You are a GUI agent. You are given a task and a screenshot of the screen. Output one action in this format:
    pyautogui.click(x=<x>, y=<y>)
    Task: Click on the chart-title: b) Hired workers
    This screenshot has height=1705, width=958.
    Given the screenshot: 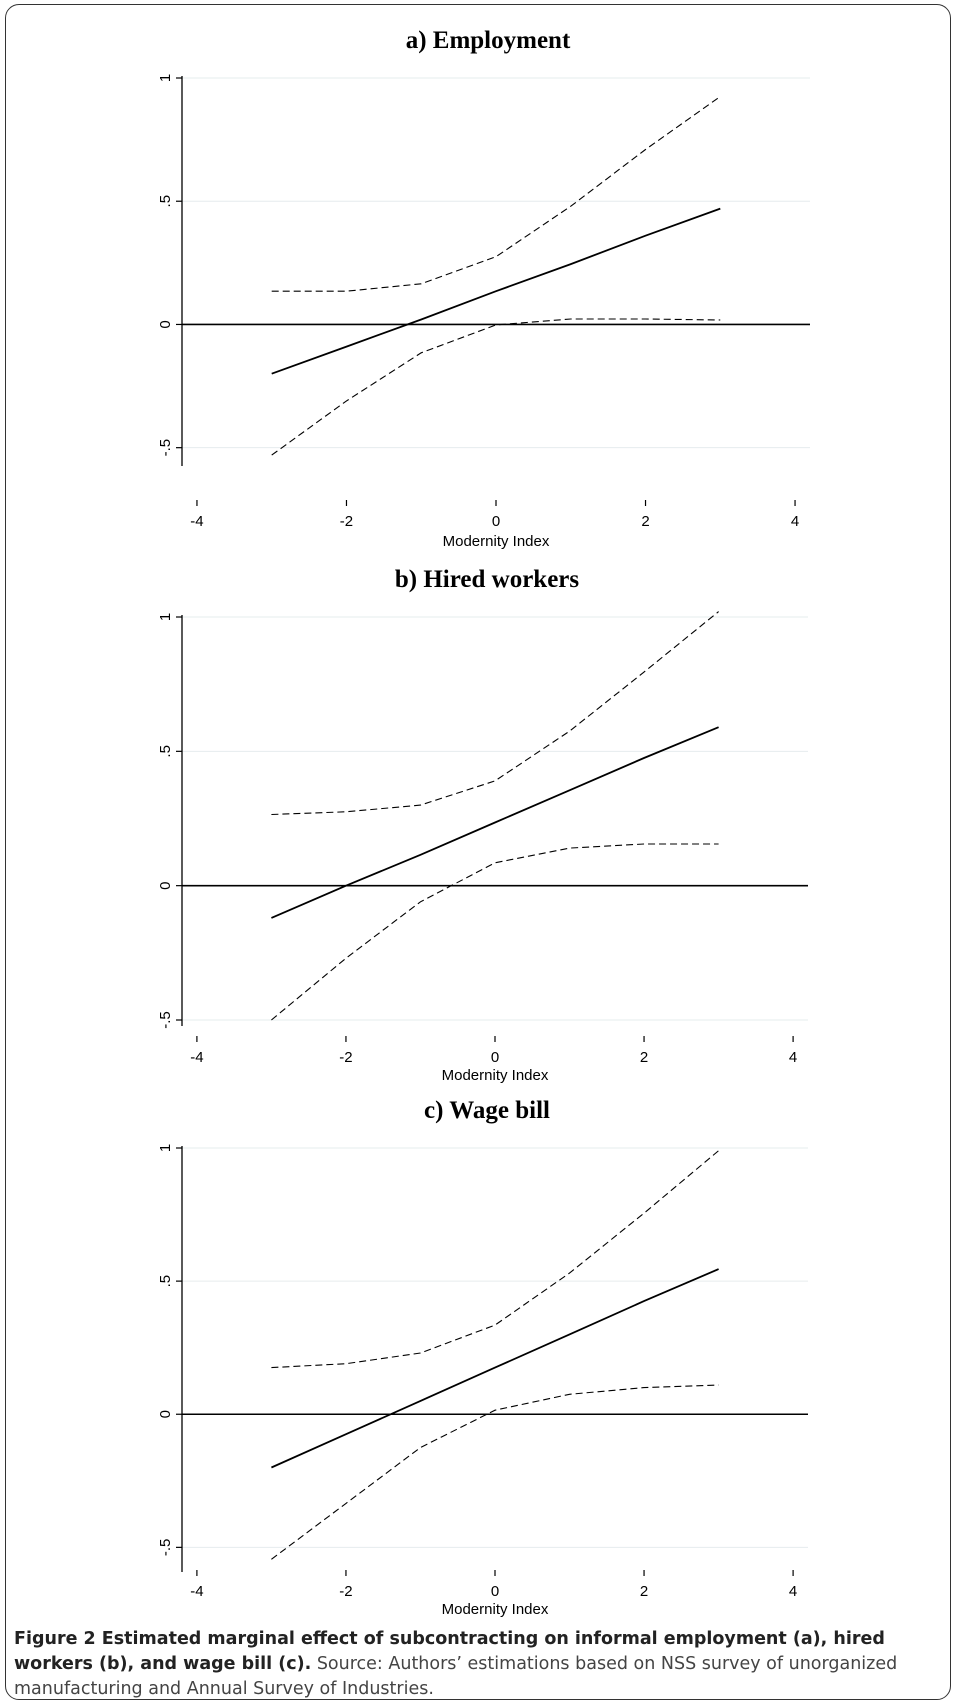 What is the action you would take?
    pyautogui.click(x=487, y=579)
    